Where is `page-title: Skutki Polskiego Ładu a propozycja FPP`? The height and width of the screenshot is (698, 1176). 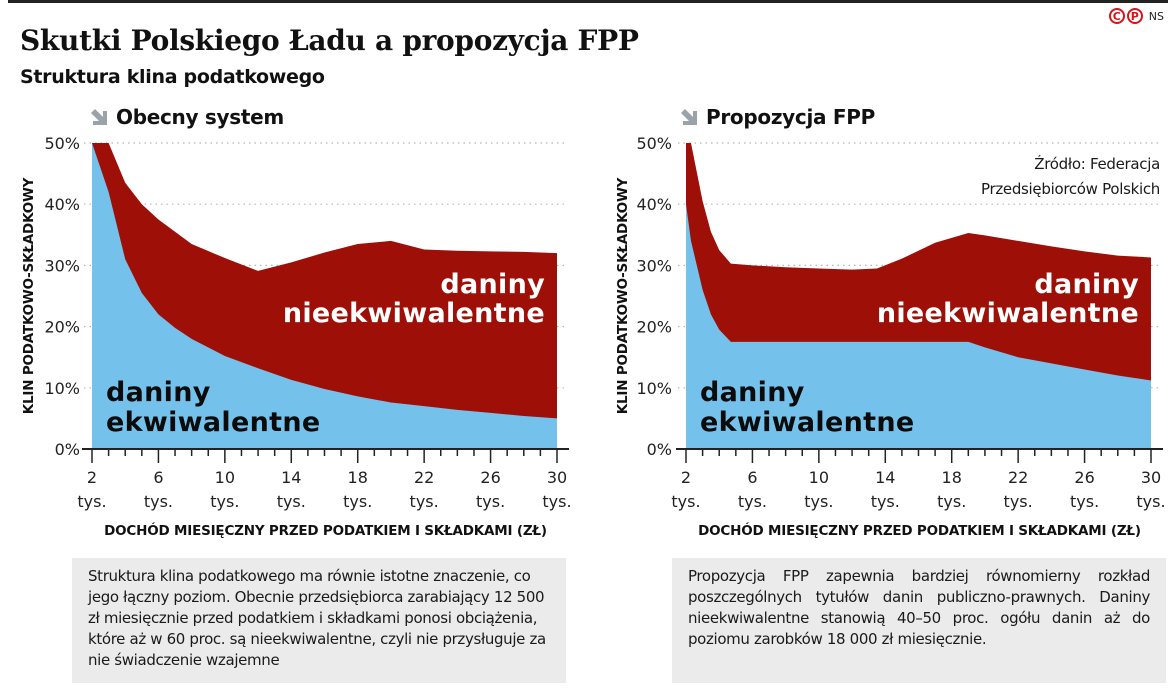 page-title: Skutki Polskiego Ładu a propozycja FPP is located at coordinates (329, 40).